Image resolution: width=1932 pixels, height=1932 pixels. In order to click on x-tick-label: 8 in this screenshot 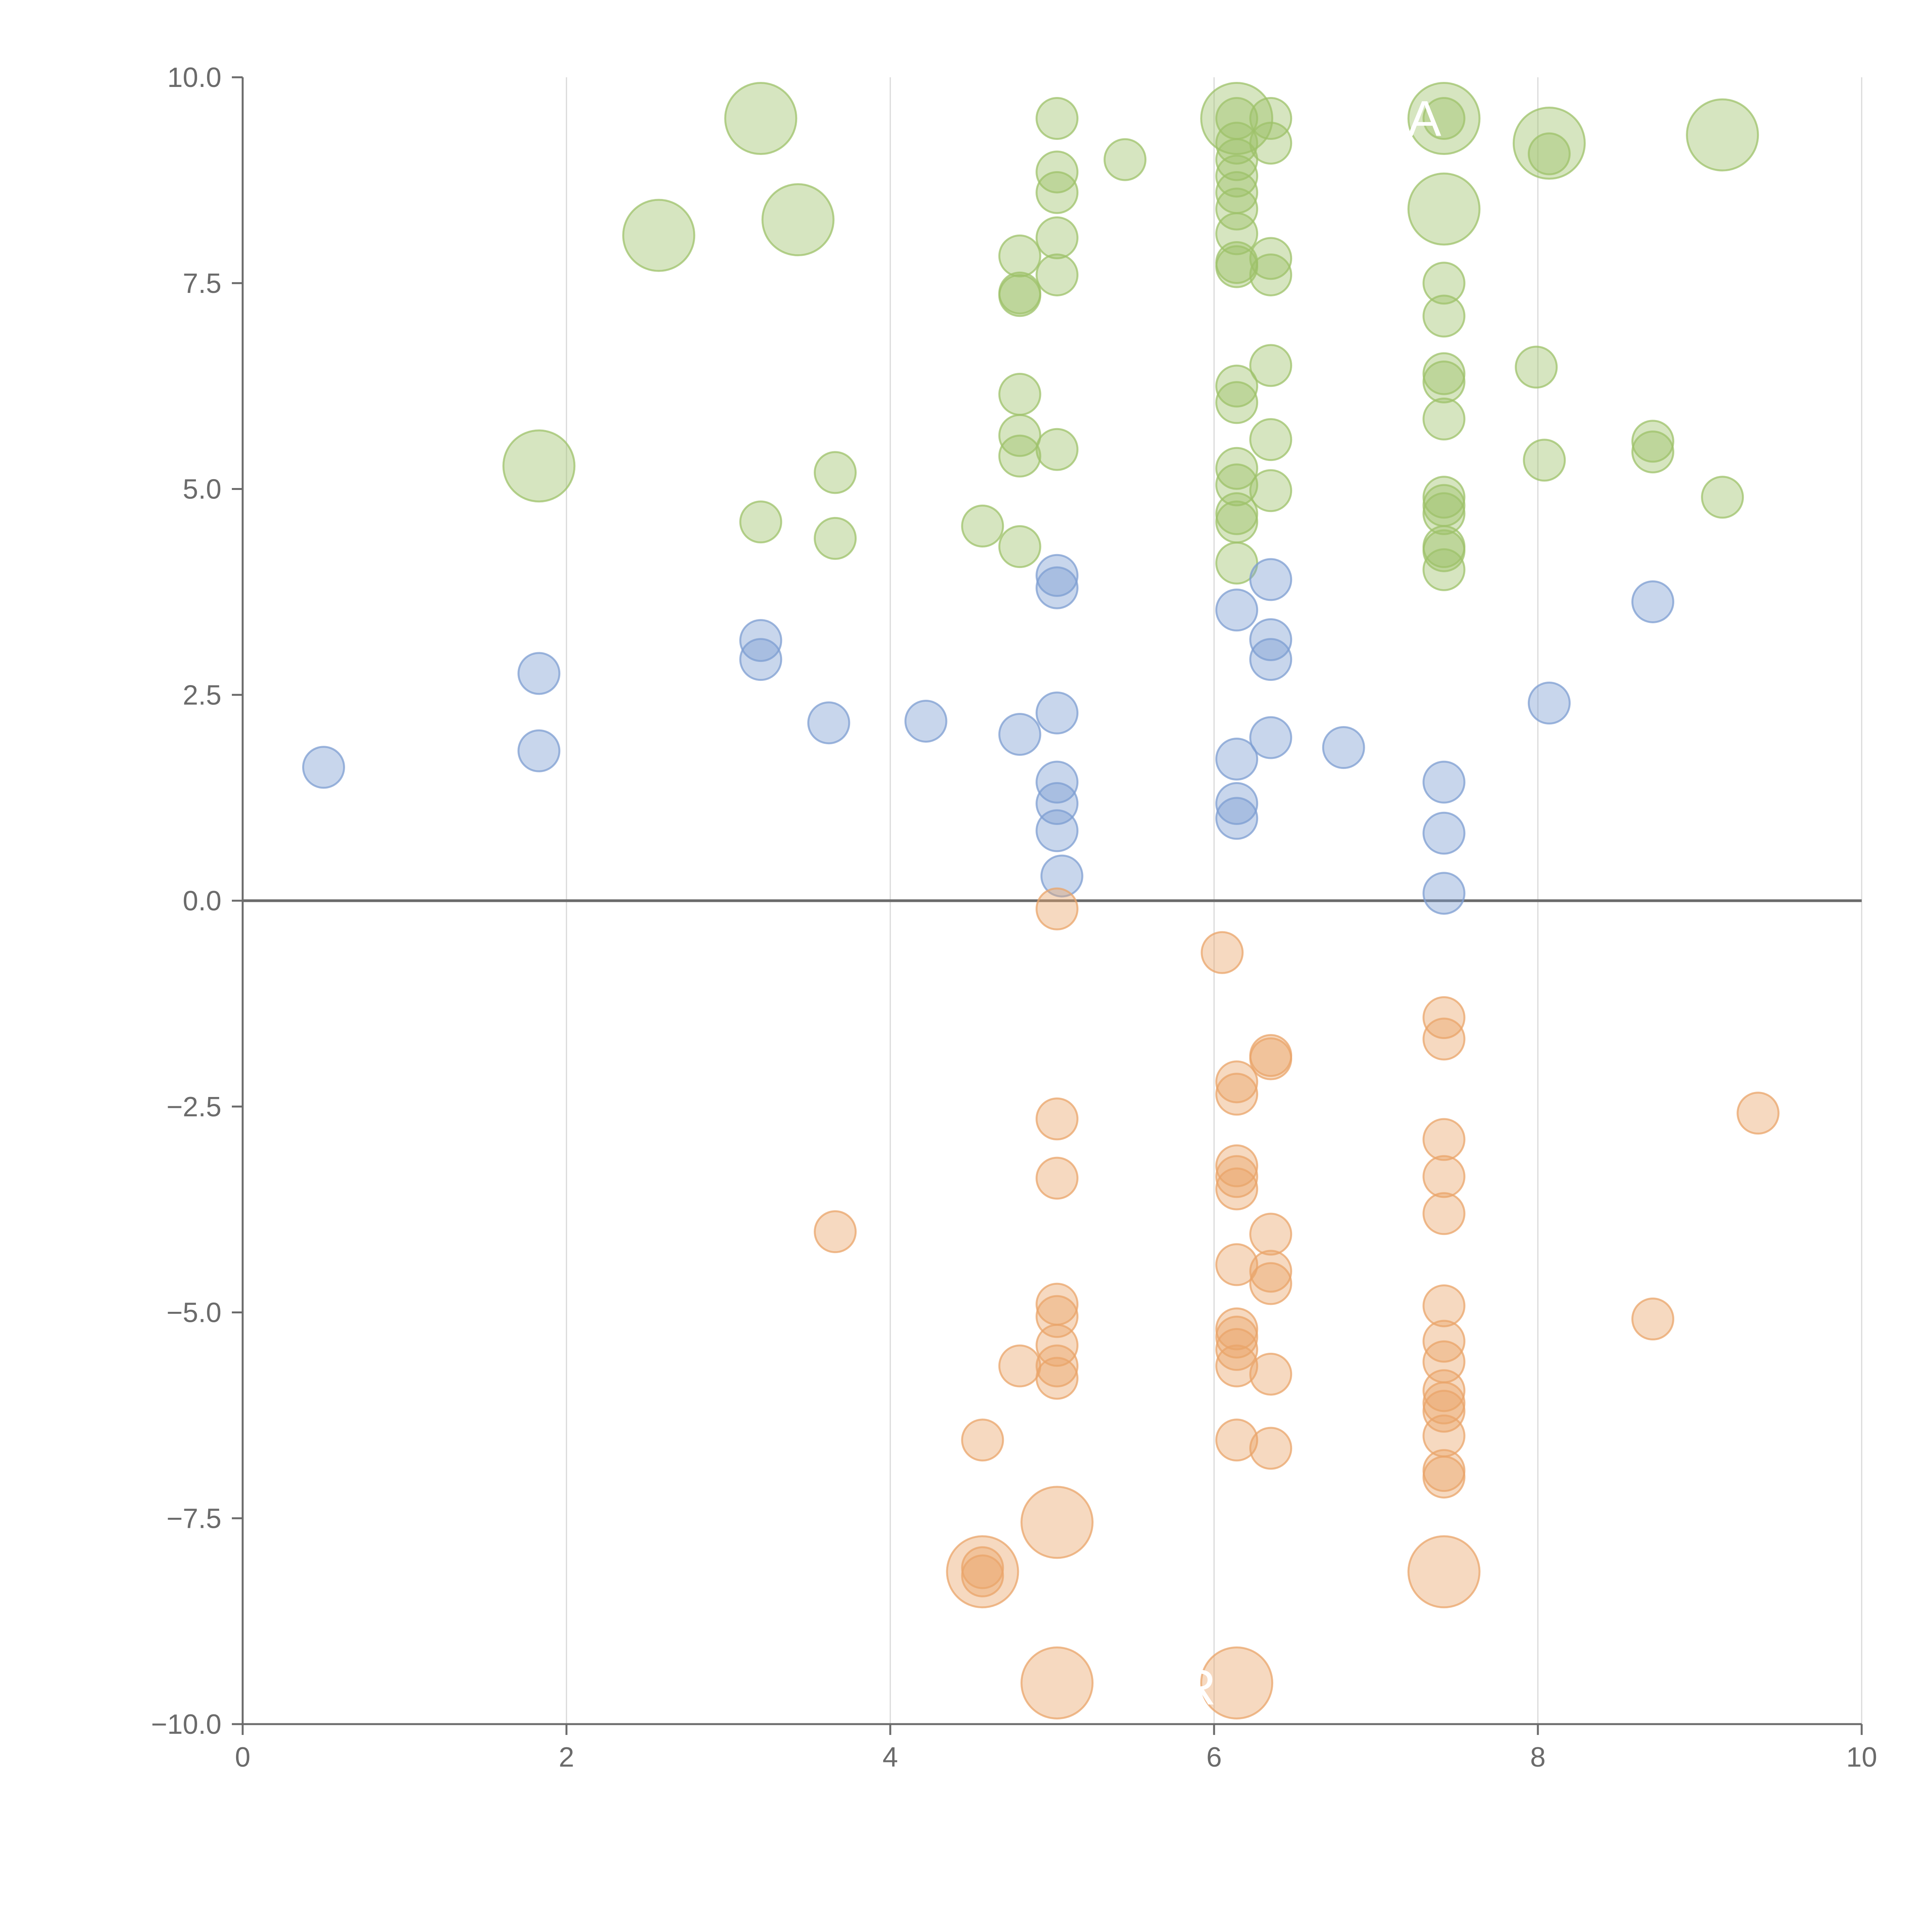, I will do `click(1538, 1757)`.